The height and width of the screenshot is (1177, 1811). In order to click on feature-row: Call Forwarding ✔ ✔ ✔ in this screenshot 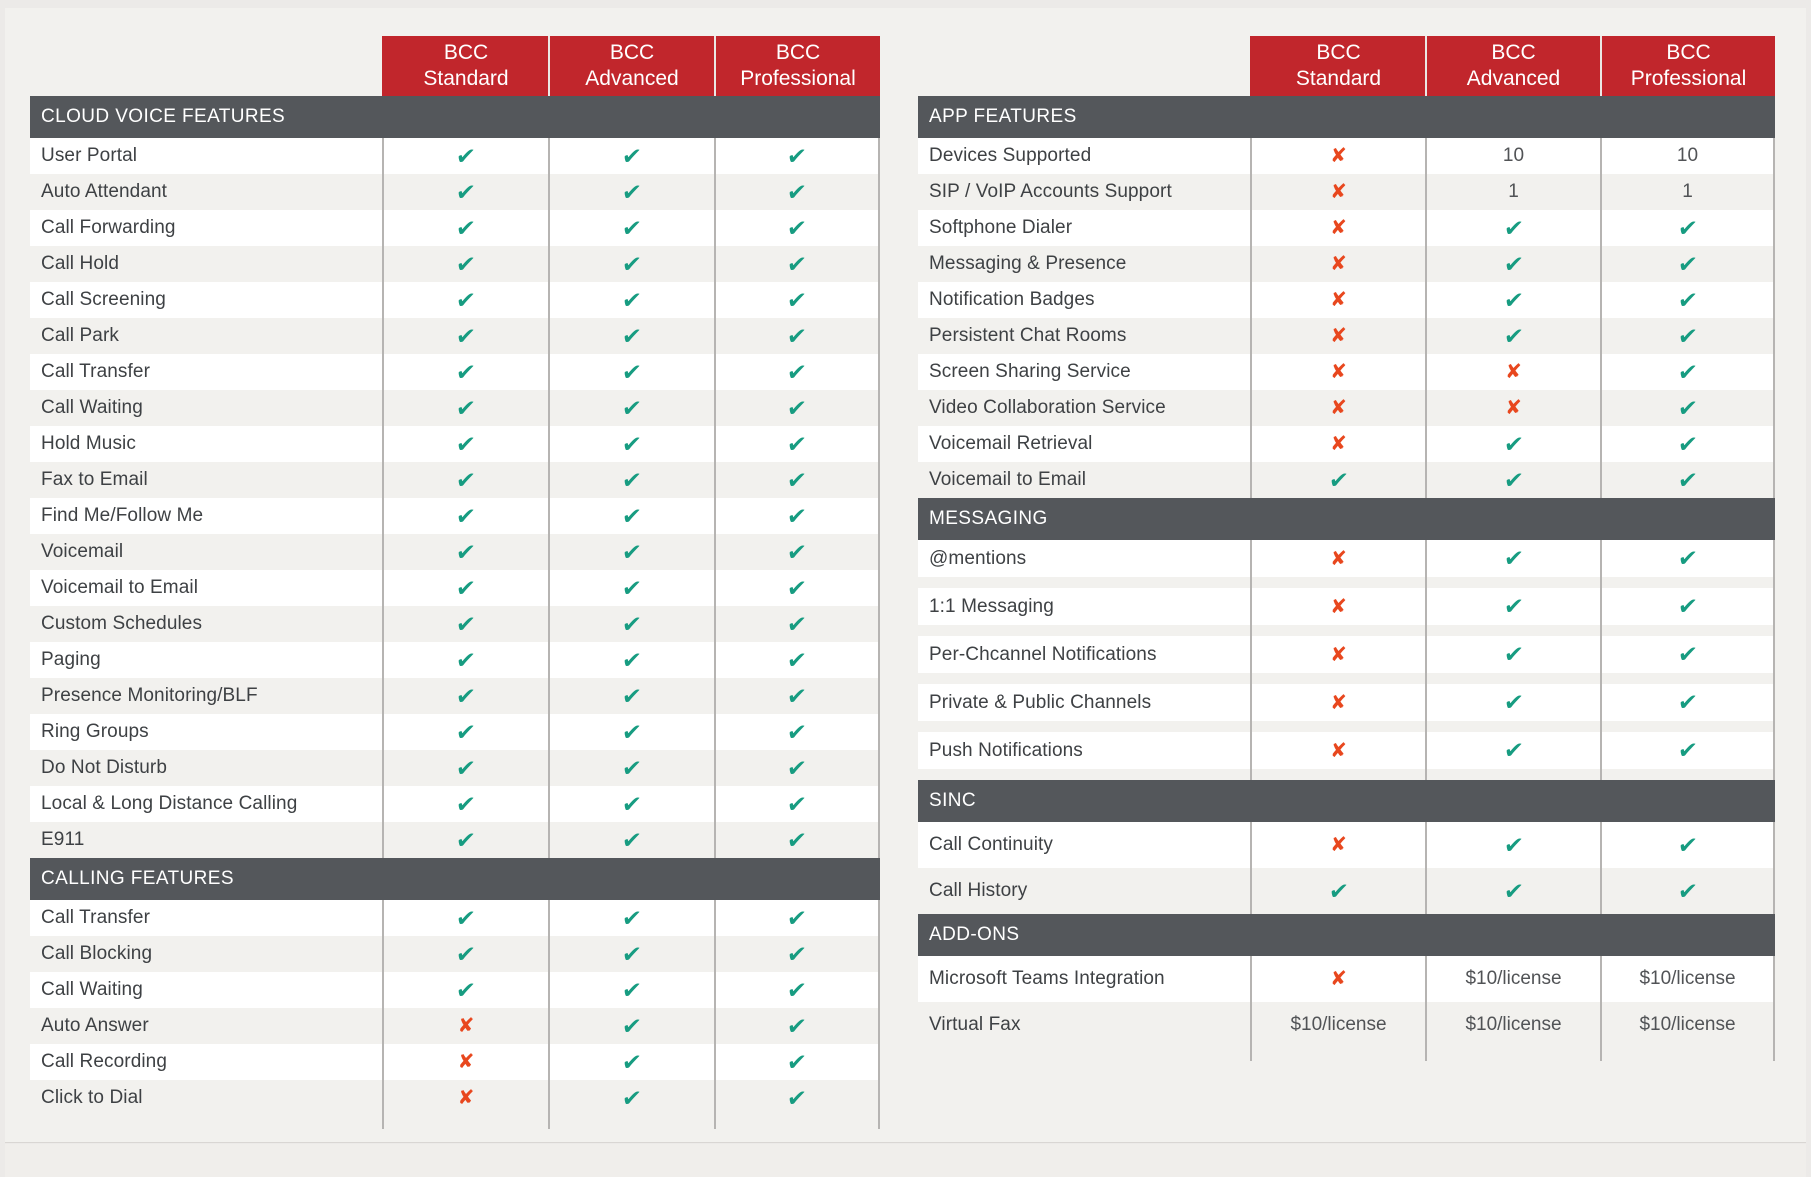, I will do `click(455, 228)`.